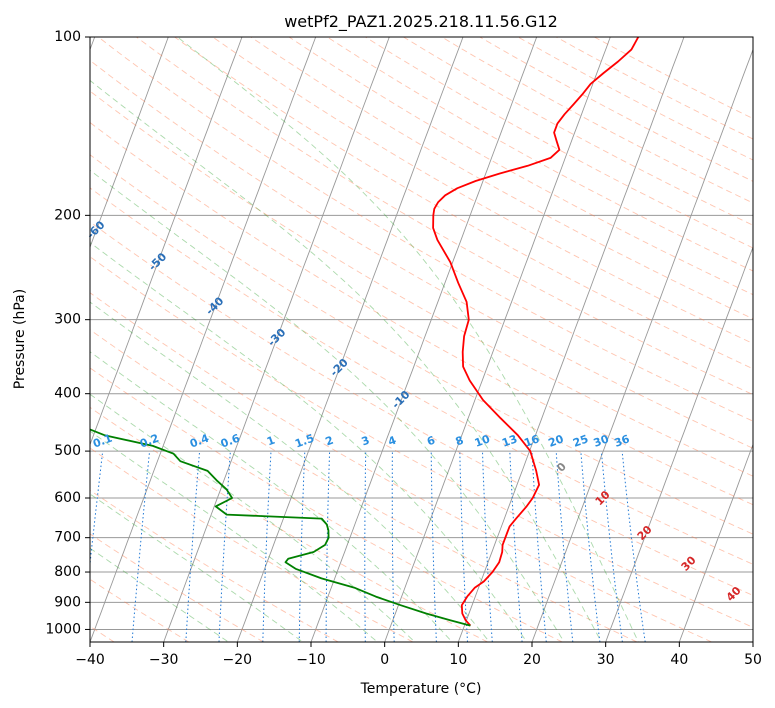 This screenshot has height=708, width=775. Describe the element at coordinates (95, 229) in the screenshot. I see `isotherm-label: -60` at that location.